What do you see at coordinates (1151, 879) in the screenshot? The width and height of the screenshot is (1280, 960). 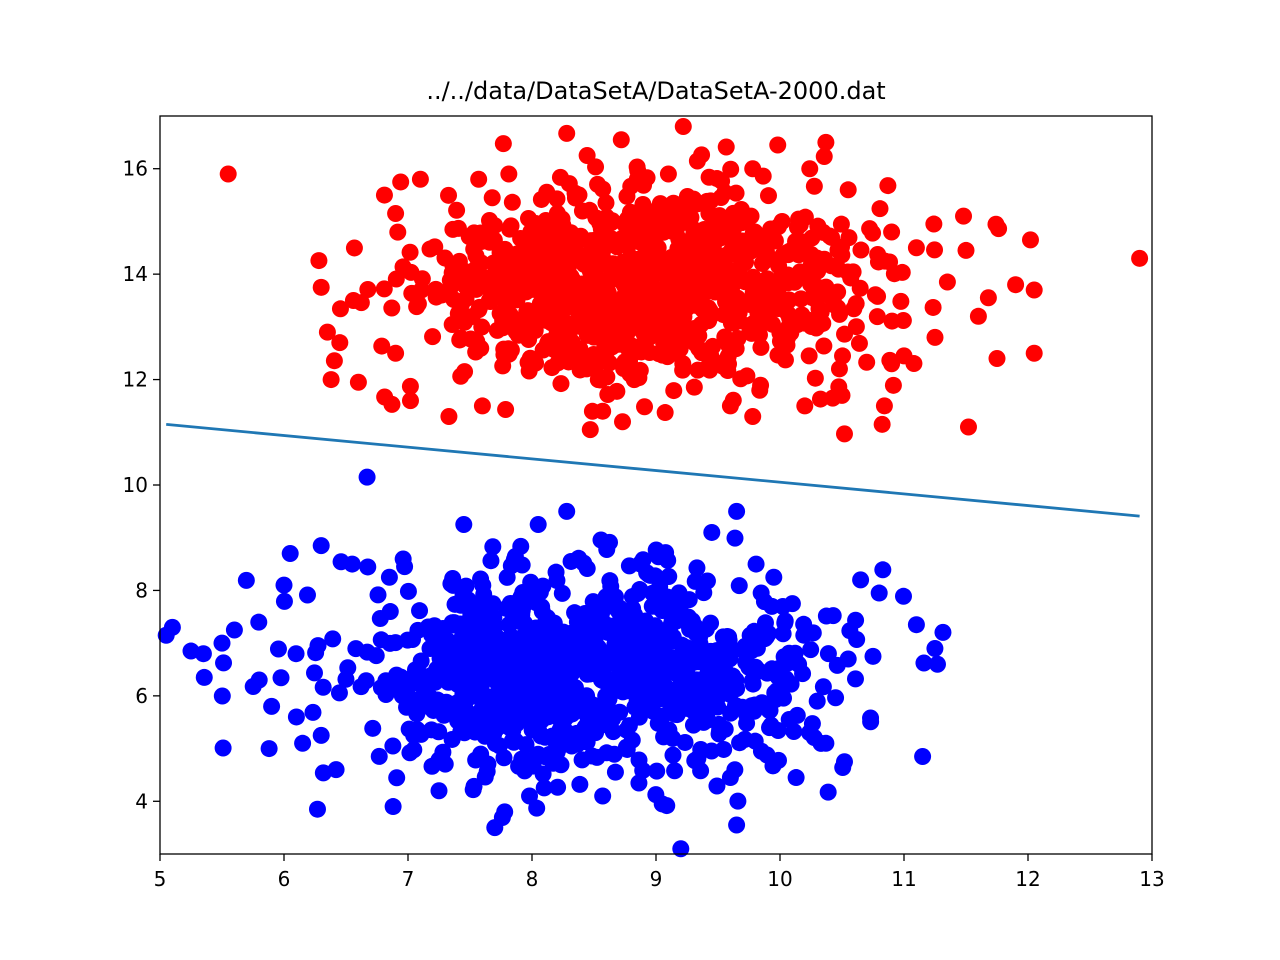 I see `x-tick-label: 13` at bounding box center [1151, 879].